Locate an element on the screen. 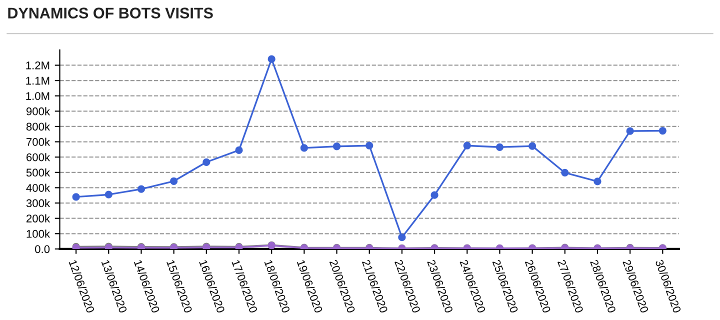 Image resolution: width=720 pixels, height=320 pixels. y-tick-label: 100k is located at coordinates (38, 234).